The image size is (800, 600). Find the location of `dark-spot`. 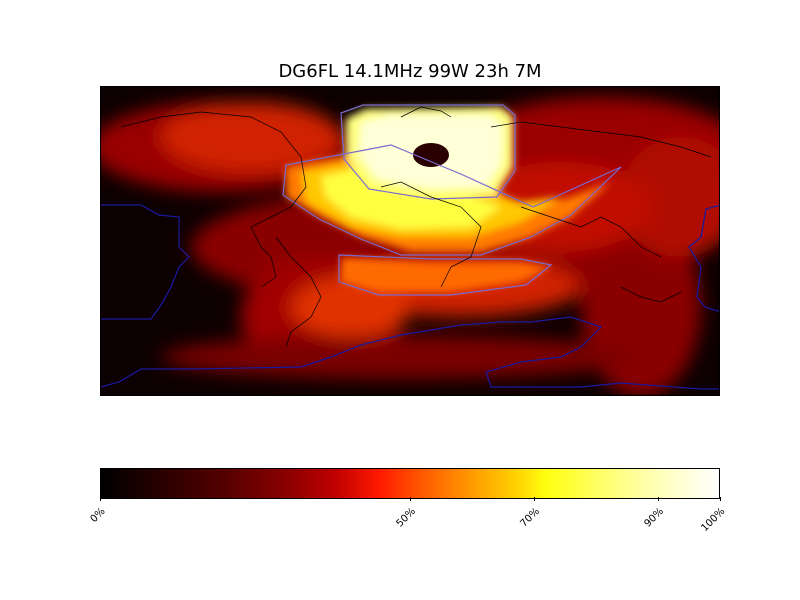

dark-spot is located at coordinates (431, 155).